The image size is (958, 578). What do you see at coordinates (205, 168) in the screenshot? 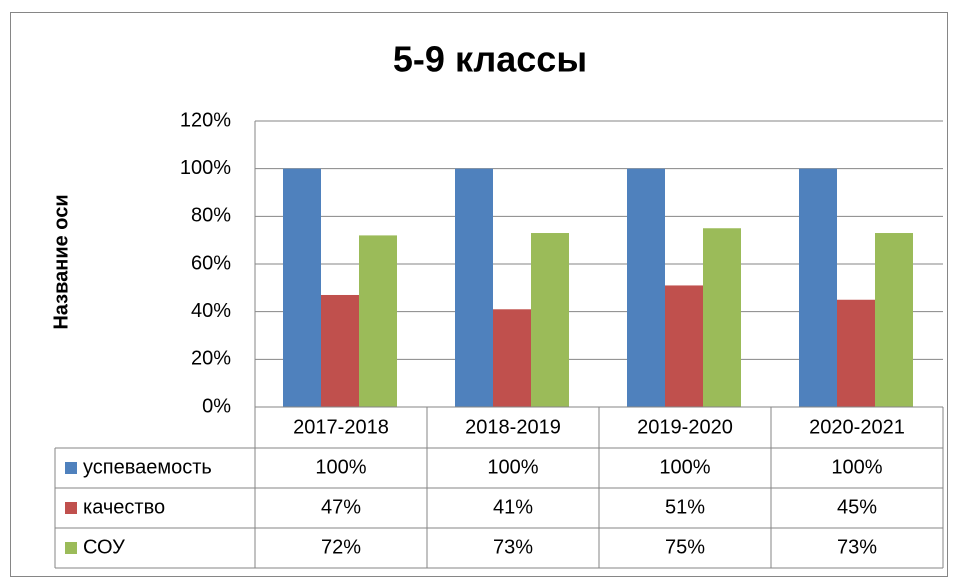
I see `y-tick-label: 100%` at bounding box center [205, 168].